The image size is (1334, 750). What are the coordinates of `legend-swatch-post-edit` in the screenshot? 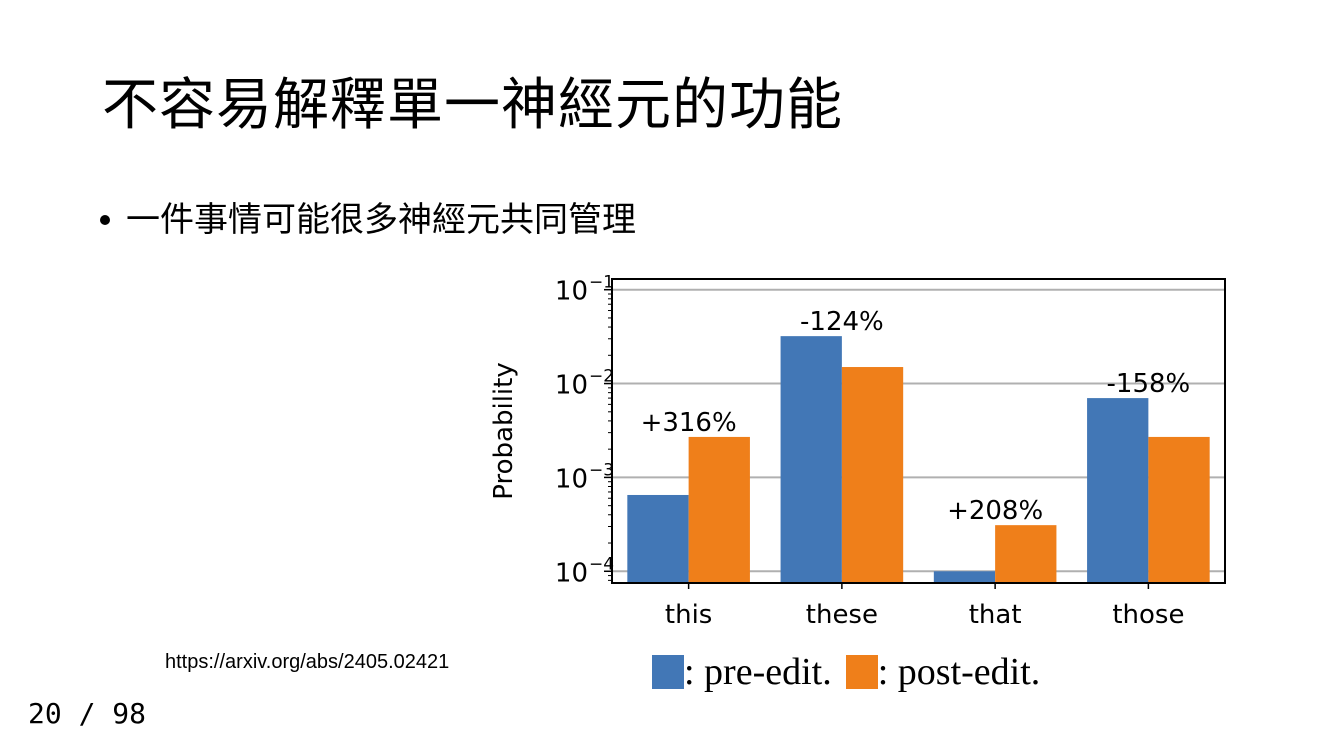 It's located at (861, 672).